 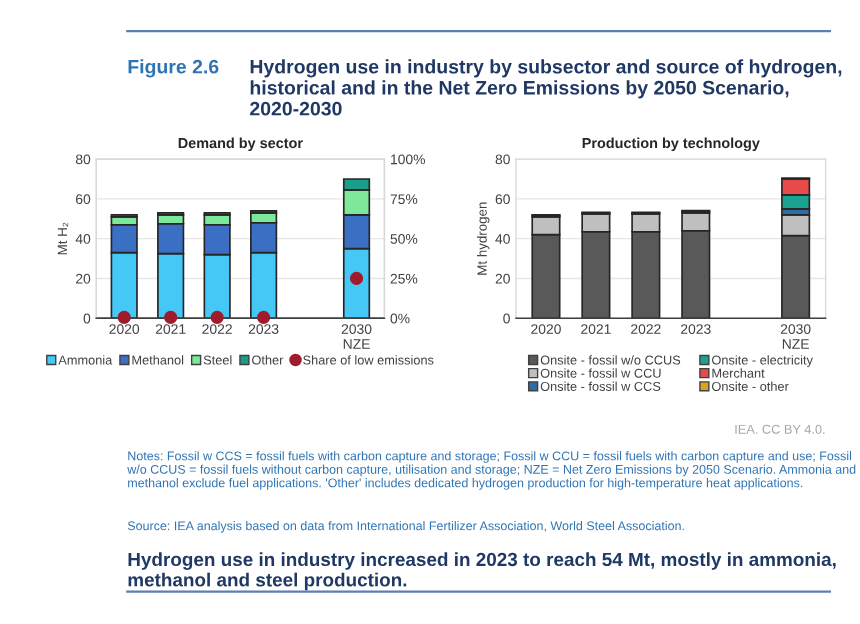 I want to click on text: Hydrogen use in industry by subsector and source of hydrogen, historical and in the Net Zero Emissions by 2050 Scenario, 2020-2030, so click(x=546, y=87).